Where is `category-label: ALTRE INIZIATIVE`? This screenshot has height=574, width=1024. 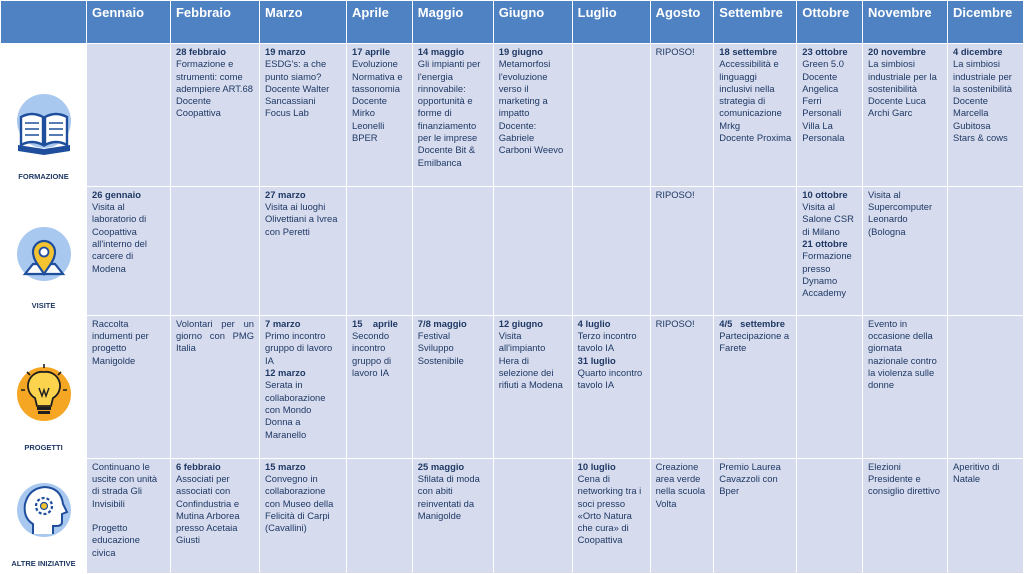
category-label: ALTRE INIZIATIVE is located at coordinates (43, 563).